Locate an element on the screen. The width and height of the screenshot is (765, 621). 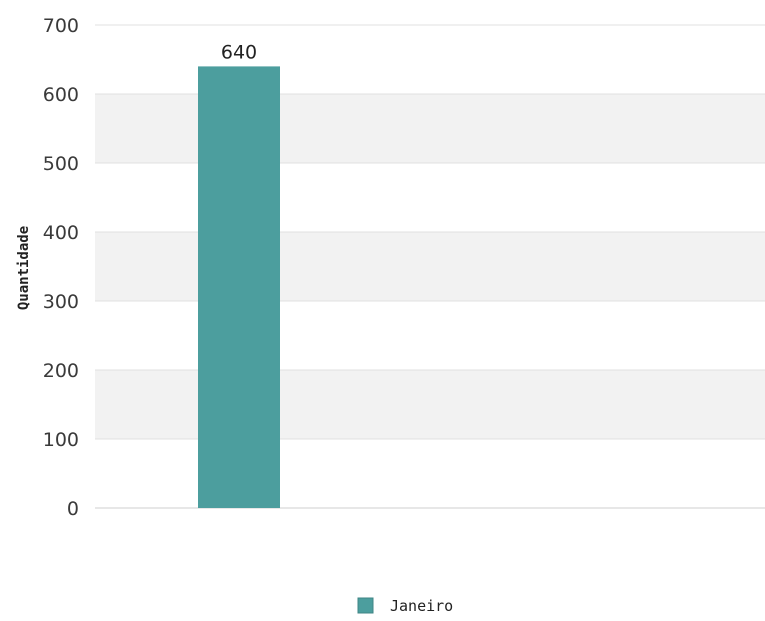
y-axis-ticks: 0 100 200 300 400 500 600 700 is located at coordinates (61, 267).